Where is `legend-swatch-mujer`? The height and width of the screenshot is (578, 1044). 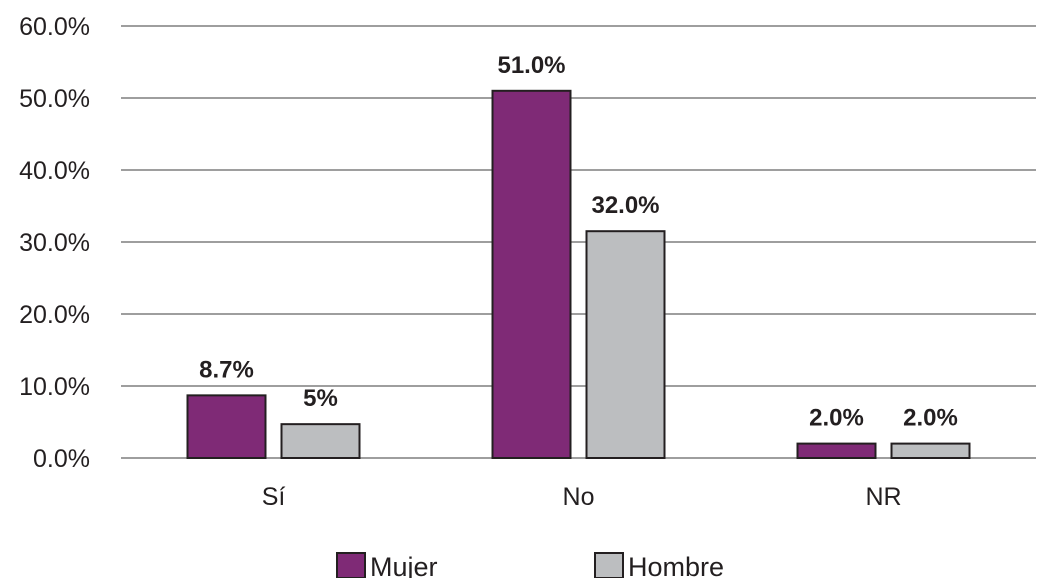
legend-swatch-mujer is located at coordinates (351, 565).